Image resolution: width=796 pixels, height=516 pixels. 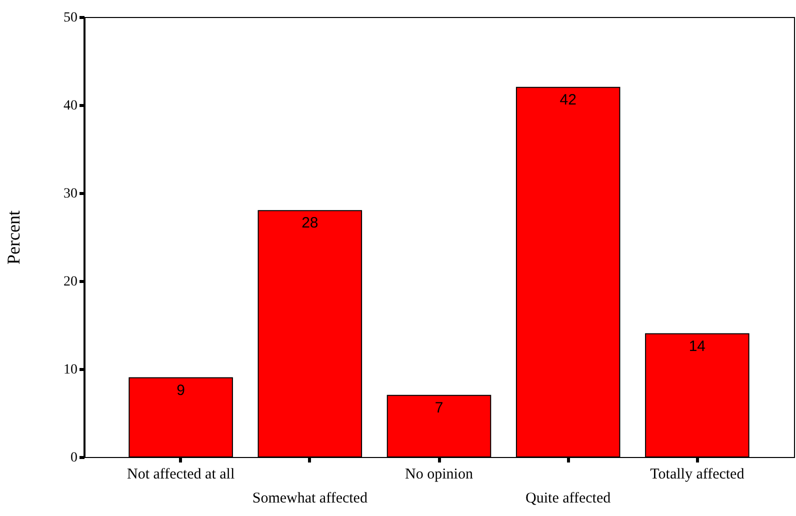 What do you see at coordinates (310, 223) in the screenshot?
I see `data-label: 28` at bounding box center [310, 223].